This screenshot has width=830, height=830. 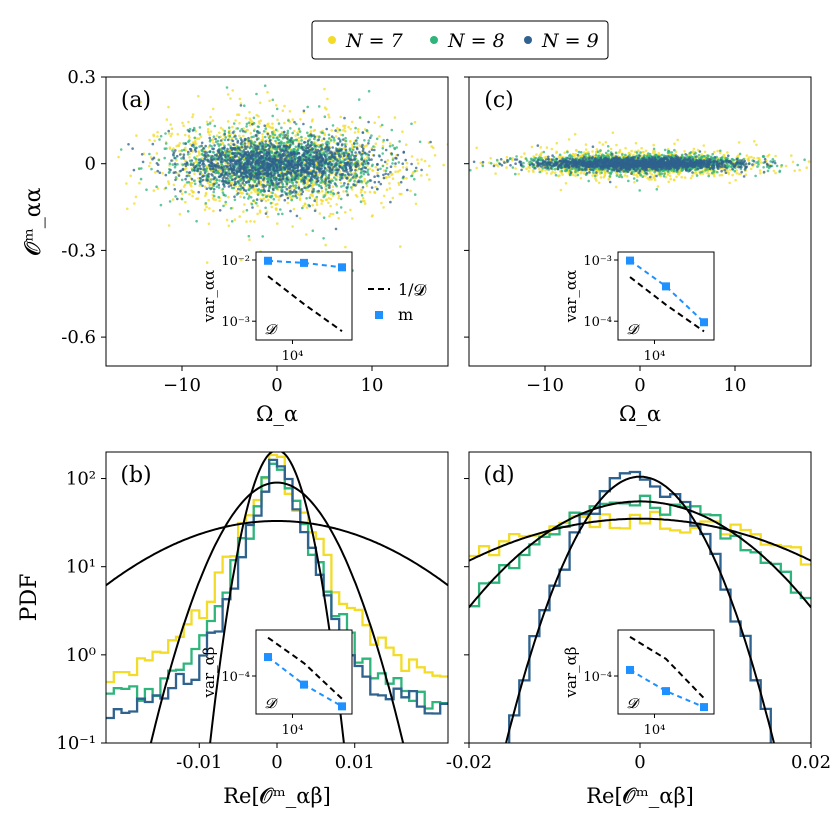 What do you see at coordinates (182, 385) in the screenshot?
I see `x-tick-label: −10` at bounding box center [182, 385].